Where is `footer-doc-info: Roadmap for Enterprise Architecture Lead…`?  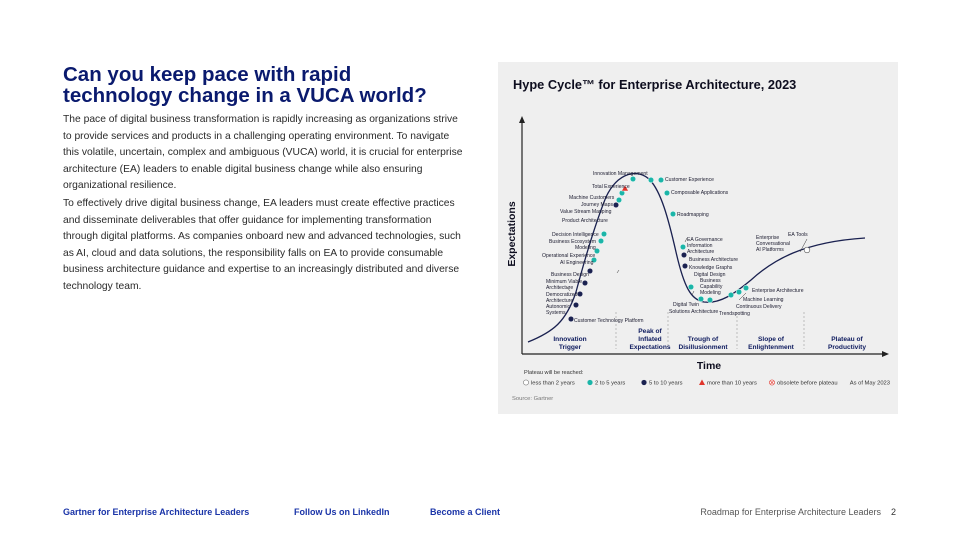 footer-doc-info: Roadmap for Enterprise Architecture Lead… is located at coordinates (758, 512).